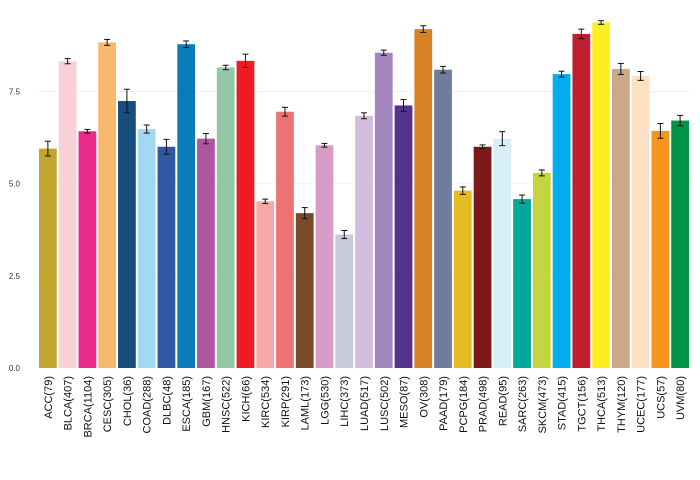  I want to click on x-tick-label: SKCM(473), so click(543, 404).